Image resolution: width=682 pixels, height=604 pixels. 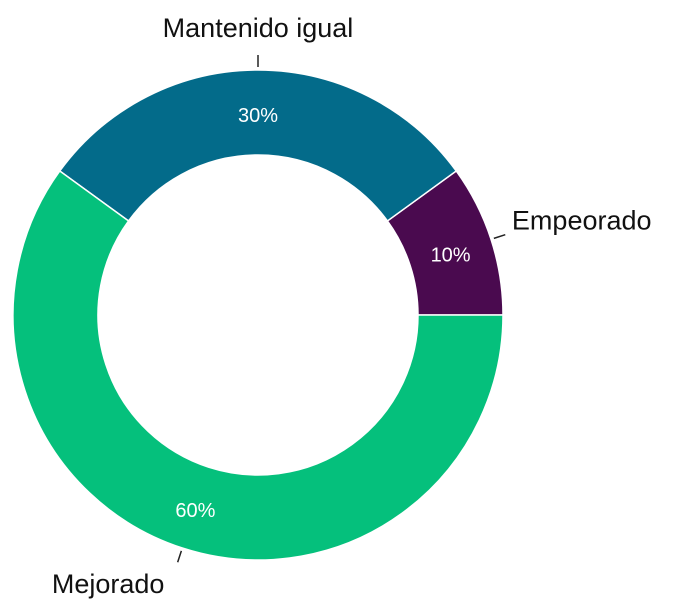 What do you see at coordinates (258, 116) in the screenshot?
I see `value-label: 30%` at bounding box center [258, 116].